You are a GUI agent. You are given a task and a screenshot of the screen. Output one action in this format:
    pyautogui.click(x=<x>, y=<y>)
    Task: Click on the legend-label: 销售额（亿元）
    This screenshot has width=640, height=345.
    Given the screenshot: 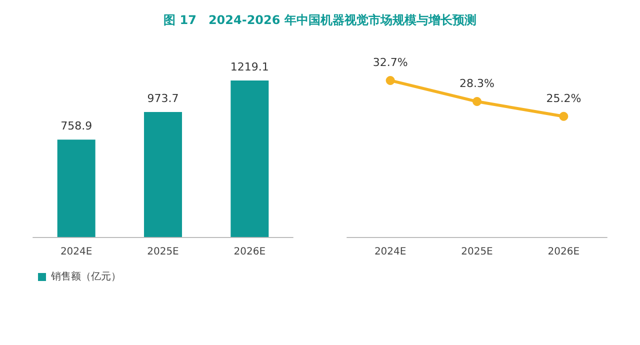 What is the action you would take?
    pyautogui.click(x=85, y=276)
    